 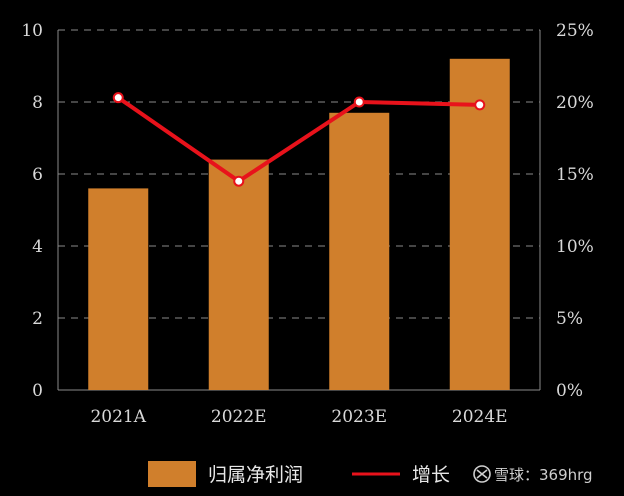 I want to click on right-tick-label: 5%, so click(x=569, y=319).